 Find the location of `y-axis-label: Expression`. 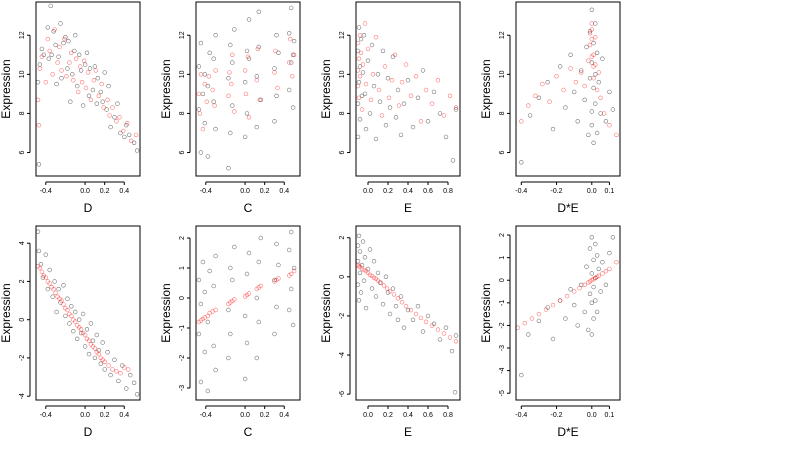

y-axis-label: Expression is located at coordinates (326, 88).